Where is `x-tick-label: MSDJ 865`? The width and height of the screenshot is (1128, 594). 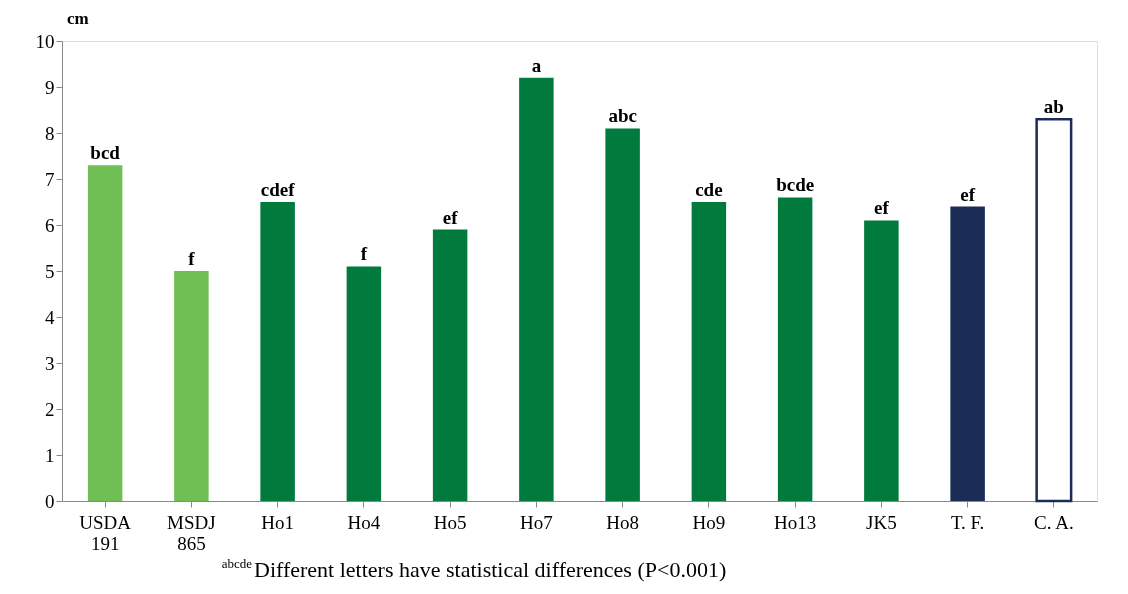
x-tick-label: MSDJ 865 is located at coordinates (191, 532).